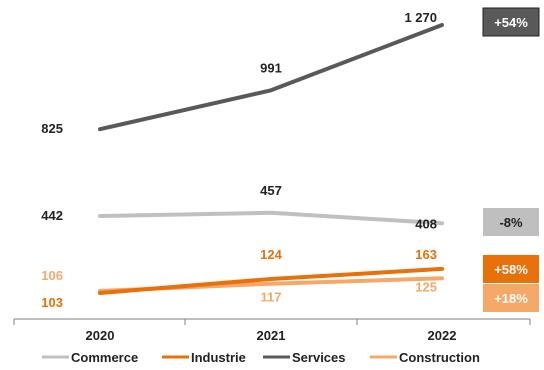 This screenshot has height=370, width=544. I want to click on data-label-services-2021: 991, so click(271, 67).